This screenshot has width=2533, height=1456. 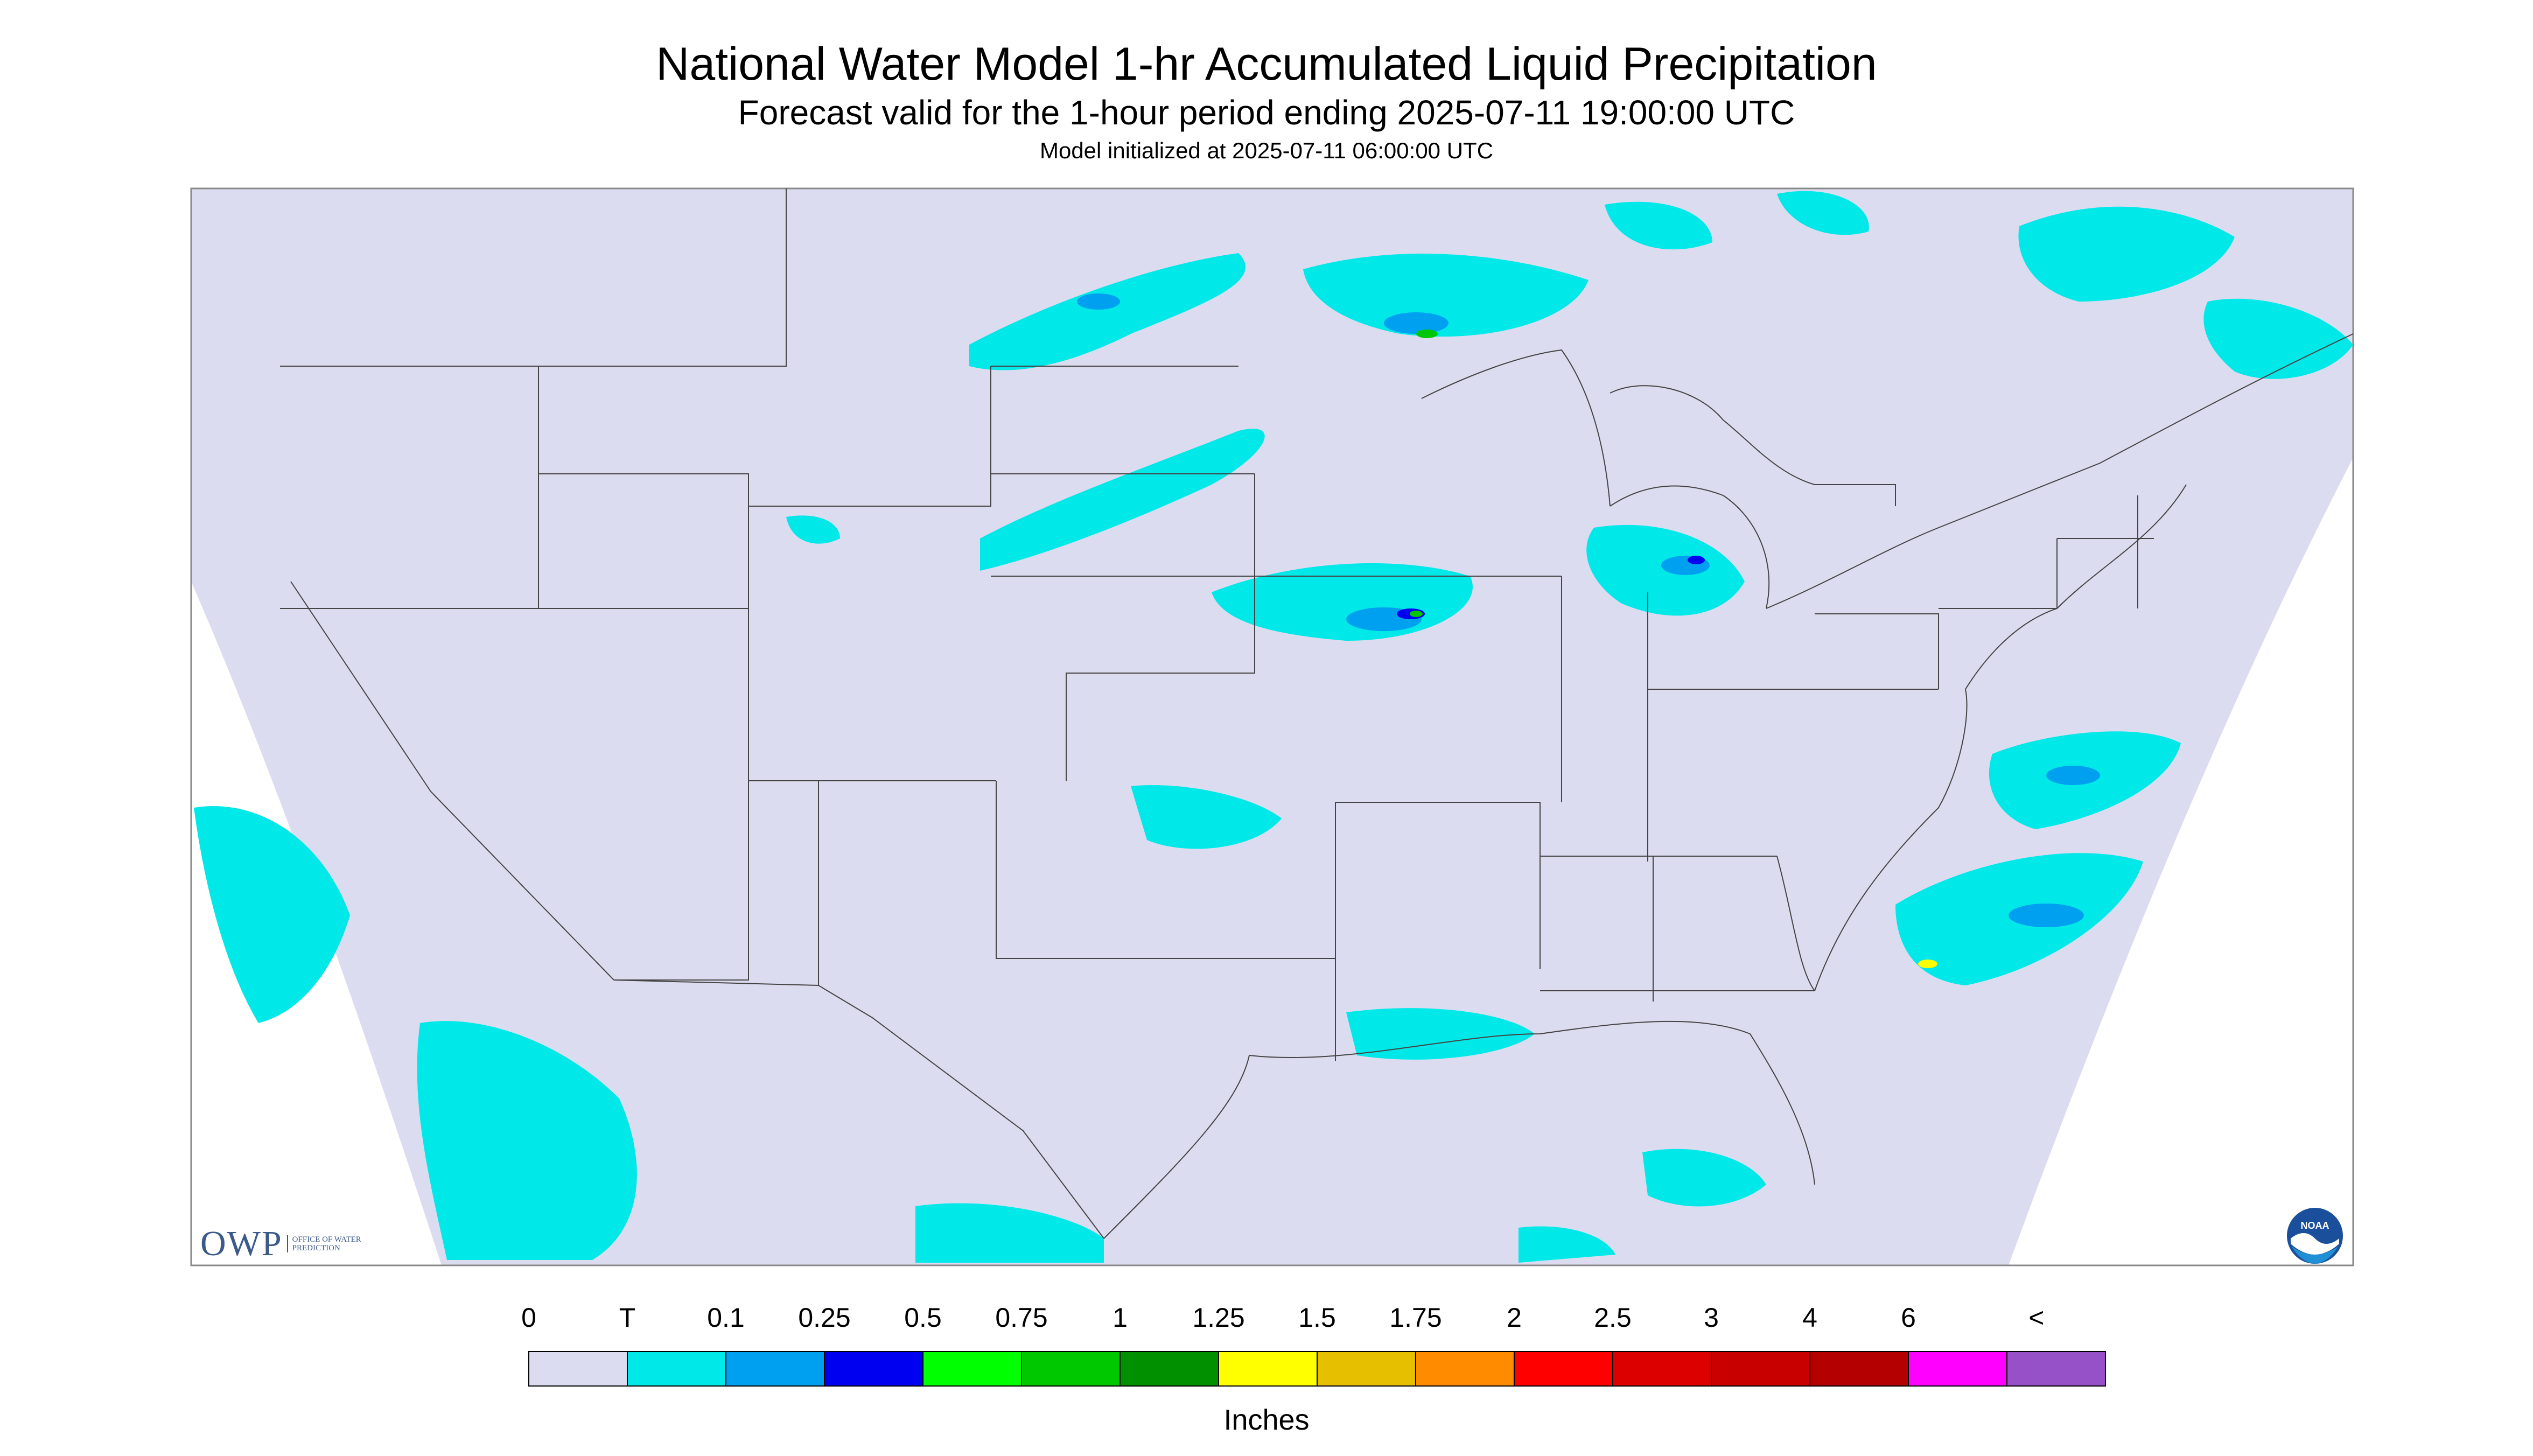 What do you see at coordinates (628, 1318) in the screenshot?
I see `colorbar-tick-label: T` at bounding box center [628, 1318].